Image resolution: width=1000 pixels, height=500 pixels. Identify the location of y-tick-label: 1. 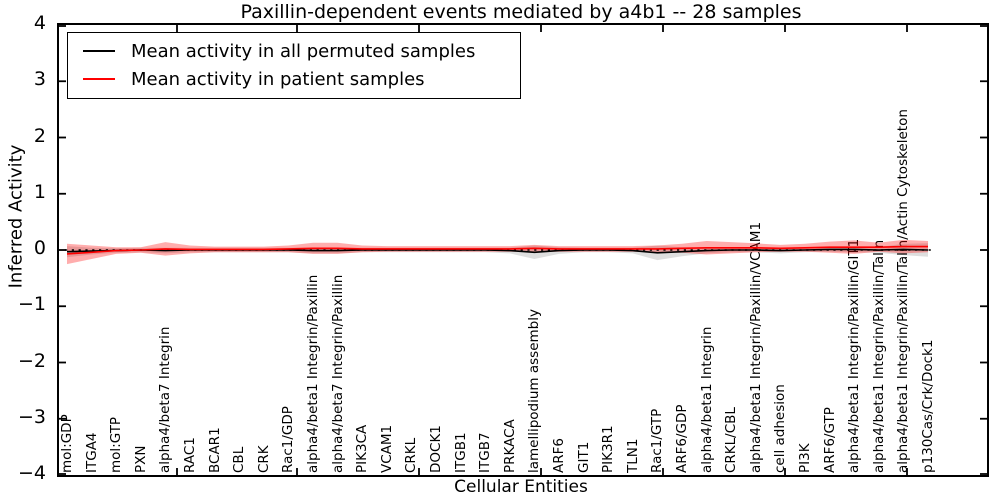
(39, 191).